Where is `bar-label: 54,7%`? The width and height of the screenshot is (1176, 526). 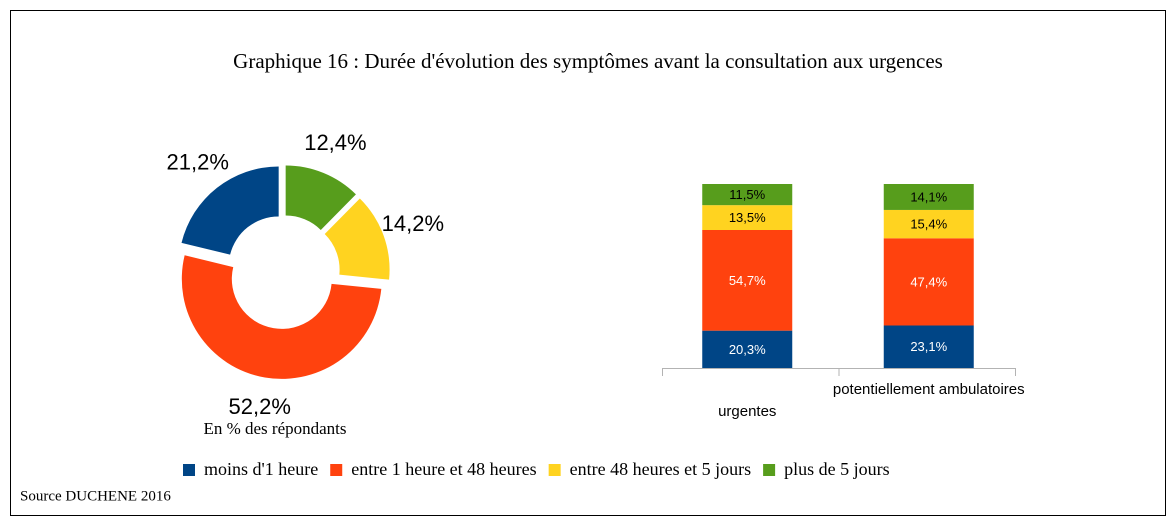
bar-label: 54,7% is located at coordinates (747, 280).